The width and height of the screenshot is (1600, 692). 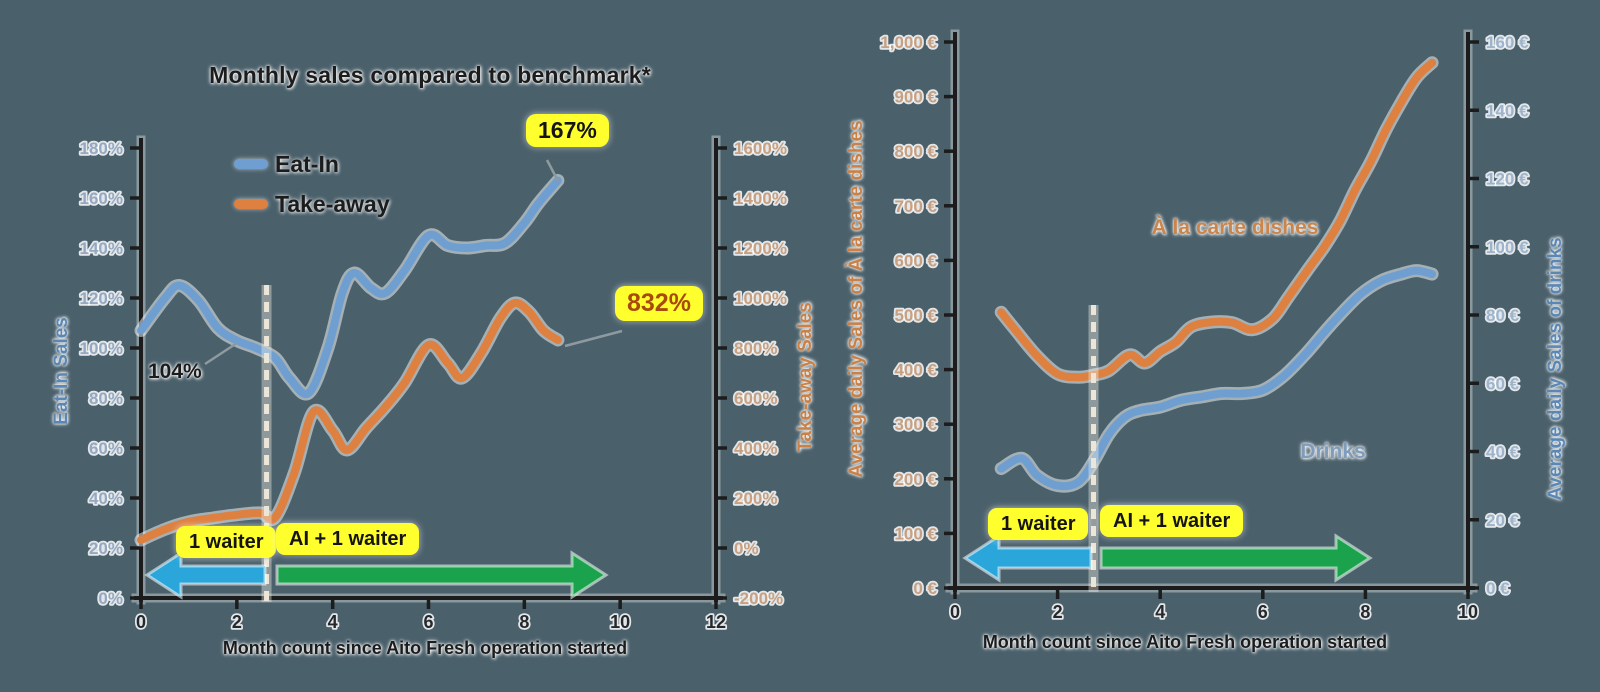 I want to click on chart-1-yleft-tick: 900 €, so click(x=915, y=97).